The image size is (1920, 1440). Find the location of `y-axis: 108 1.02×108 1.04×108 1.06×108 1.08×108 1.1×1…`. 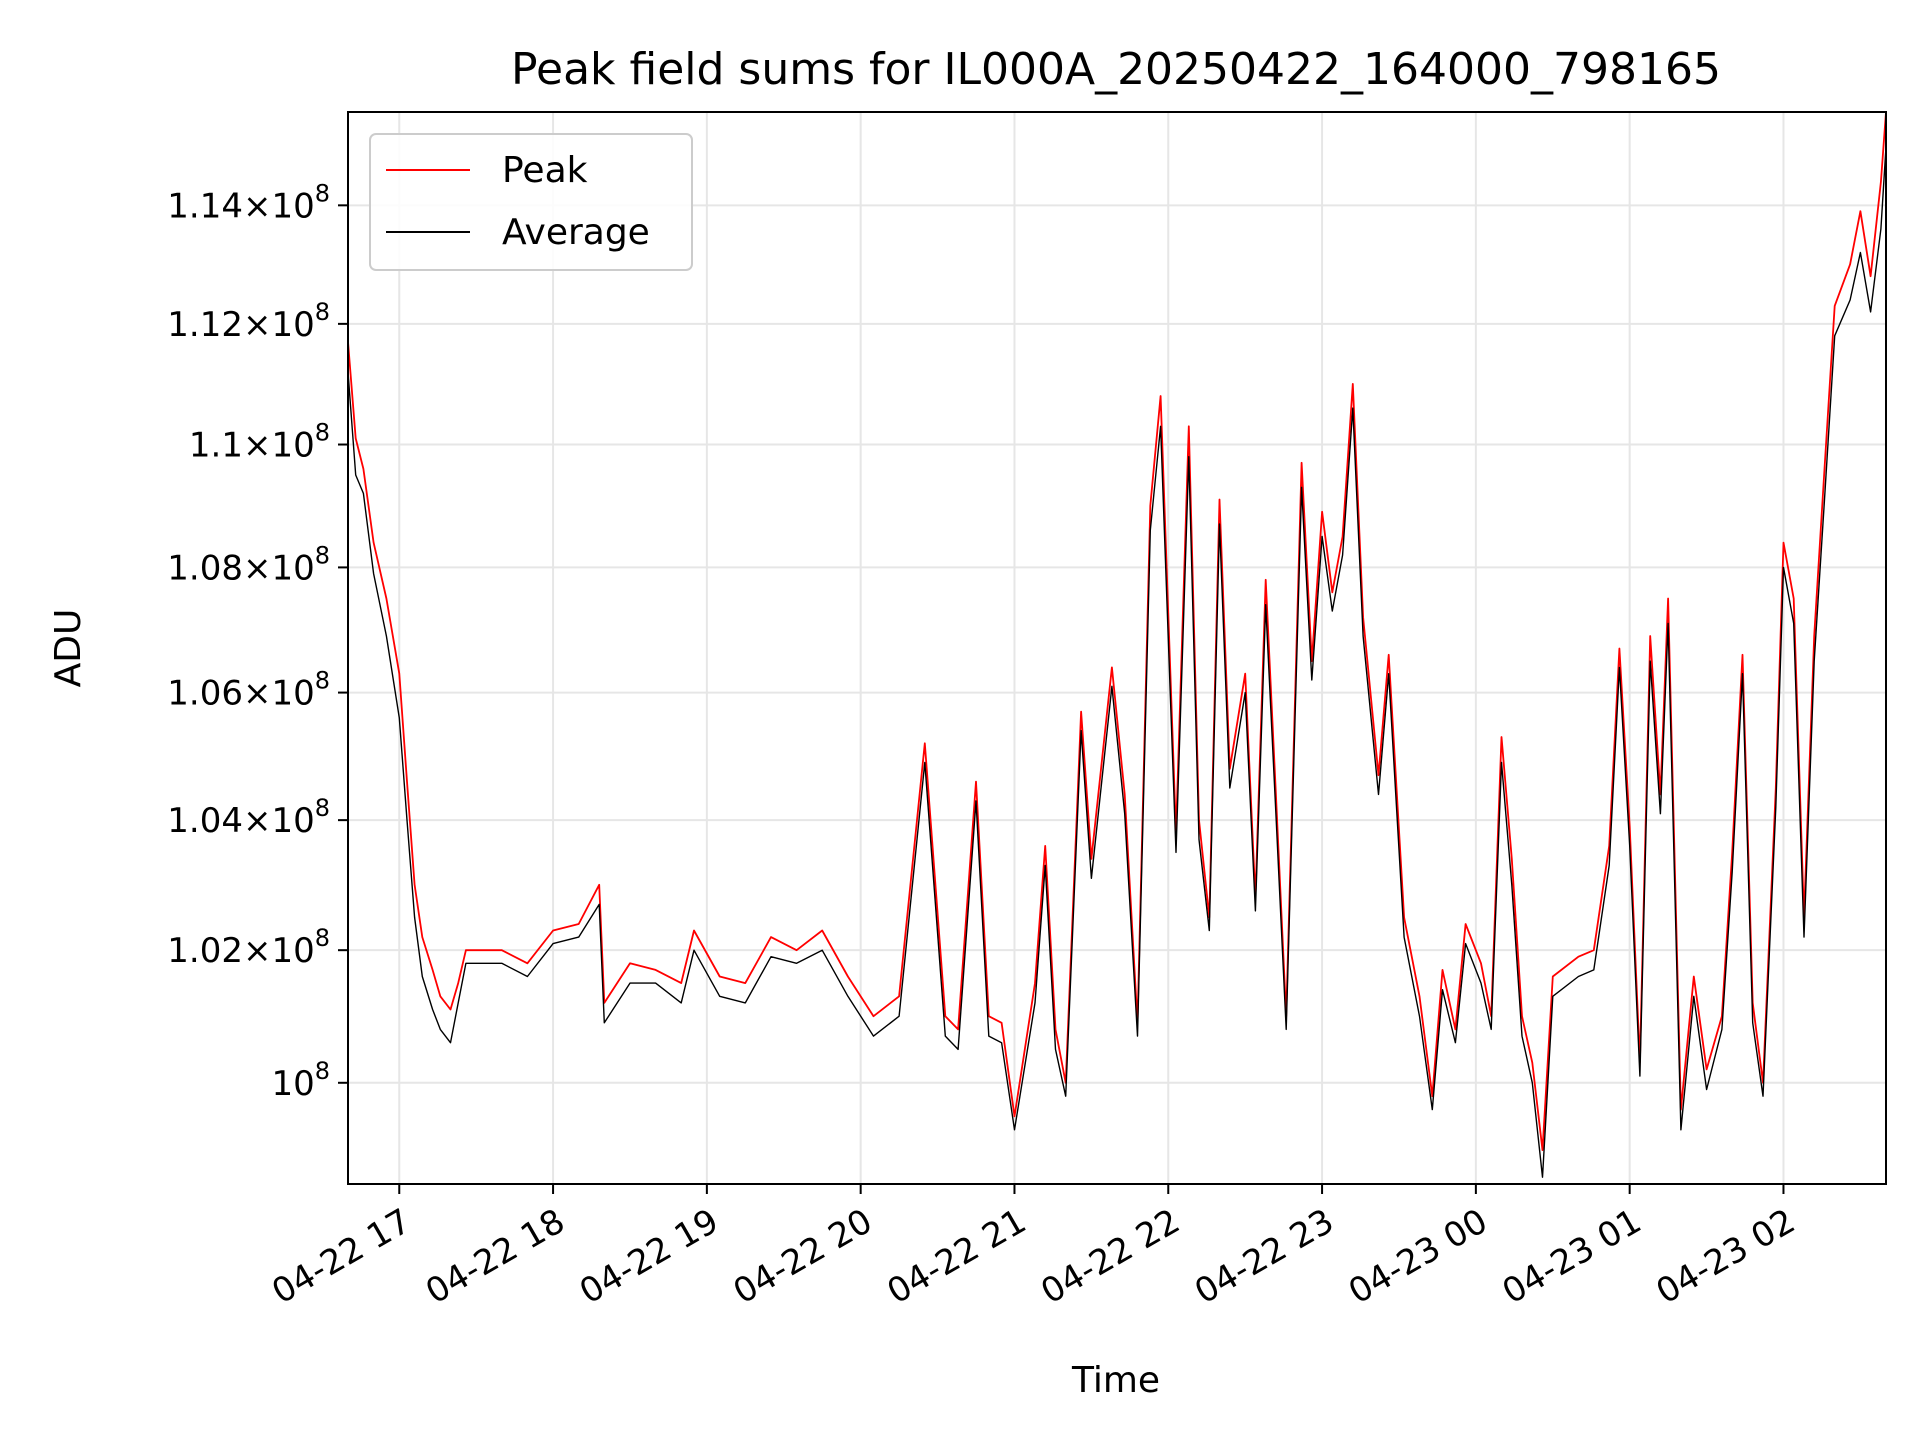

y-axis: 108 1.02×108 1.04×108 1.06×108 1.08×108 1.1×1… is located at coordinates (257, 641).